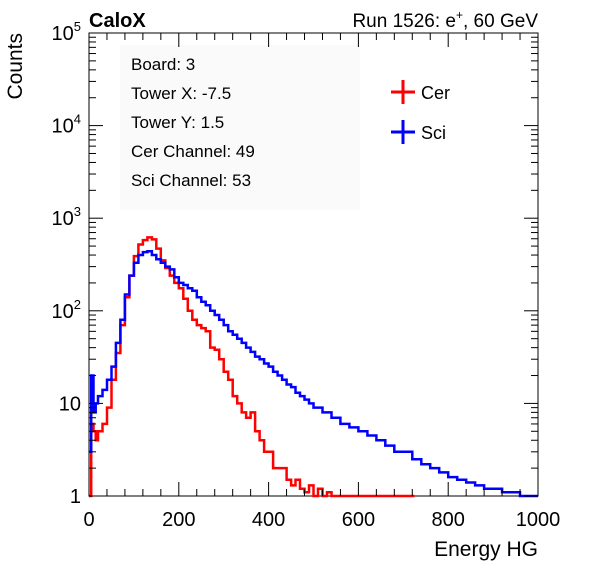 This screenshot has width=596, height=577. I want to click on x-axis-label: Energy HG, so click(486, 549).